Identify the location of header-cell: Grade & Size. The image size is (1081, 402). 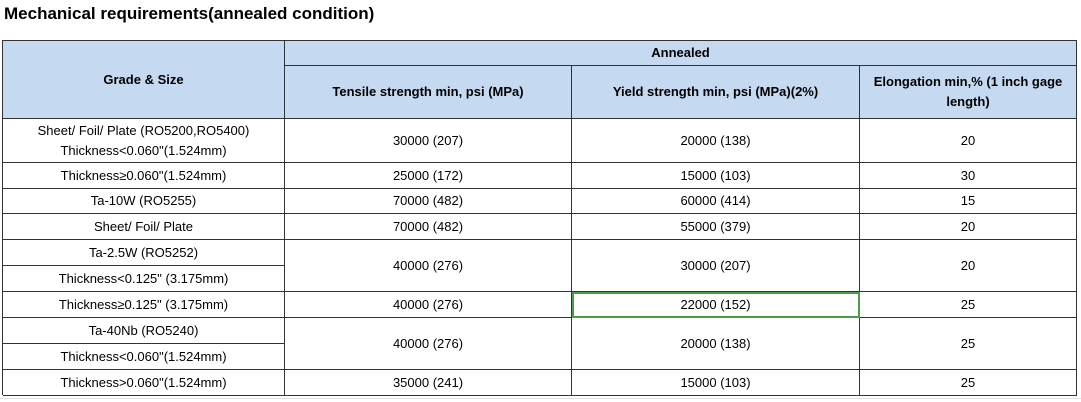
(144, 80).